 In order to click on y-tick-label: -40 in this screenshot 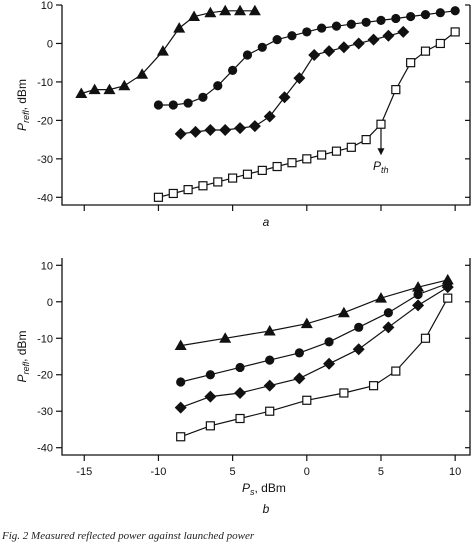, I will do `click(45, 449)`.